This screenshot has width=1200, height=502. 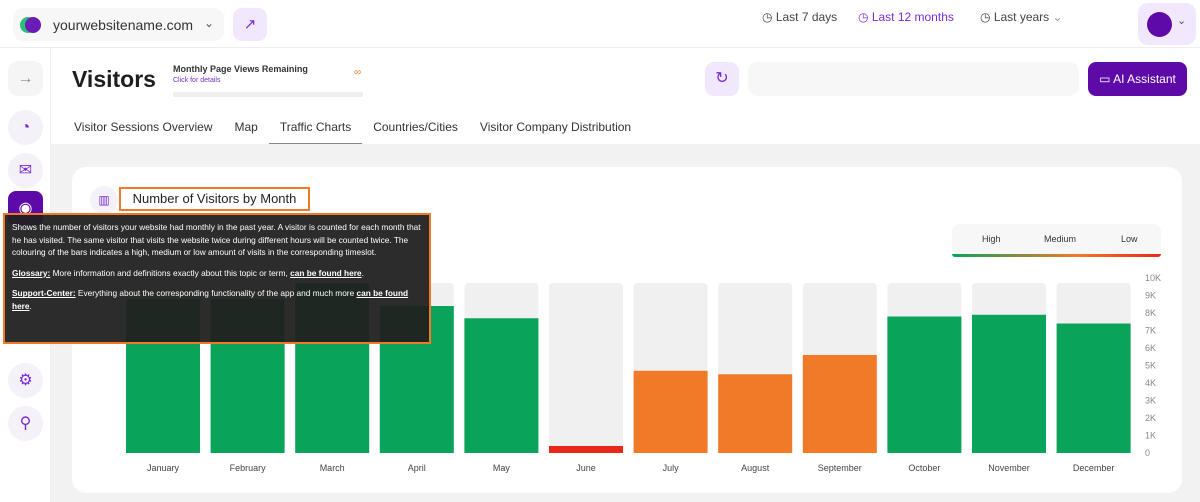 I want to click on legend-low: Low, so click(x=1129, y=239).